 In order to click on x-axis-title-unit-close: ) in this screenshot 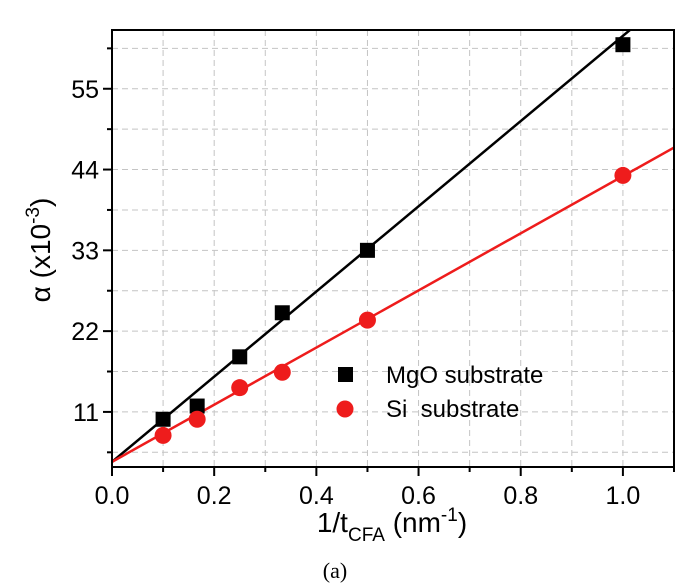, I will do `click(462, 522)`.